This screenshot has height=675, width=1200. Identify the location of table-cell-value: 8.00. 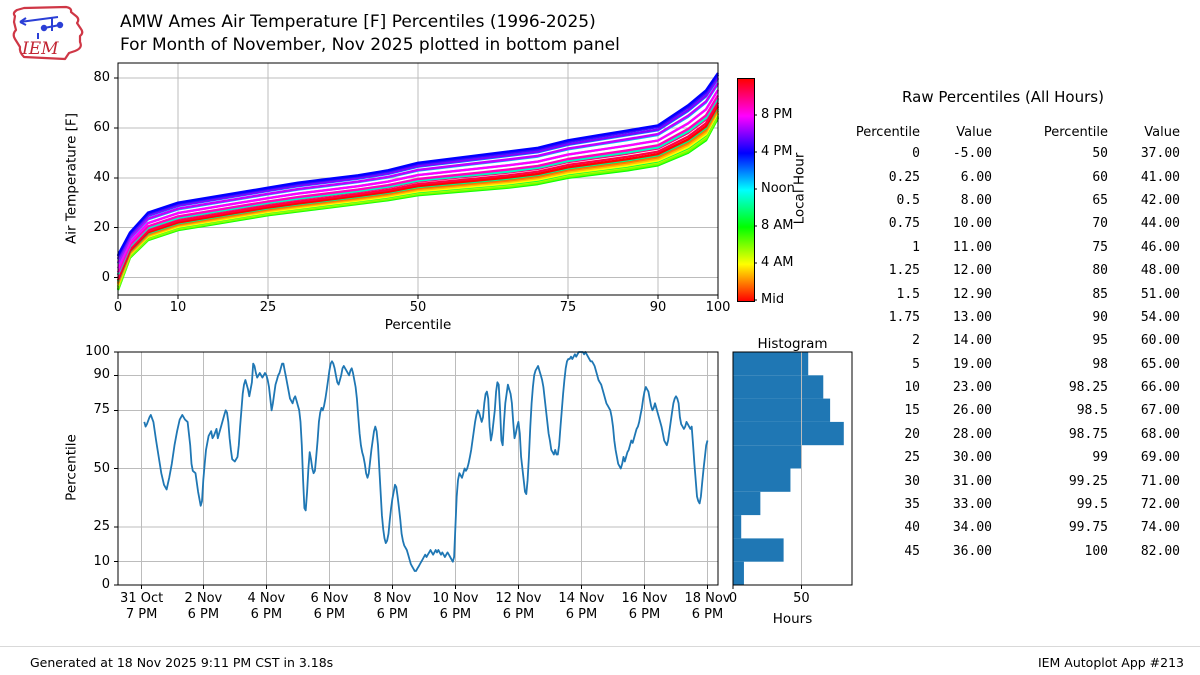
(976, 200).